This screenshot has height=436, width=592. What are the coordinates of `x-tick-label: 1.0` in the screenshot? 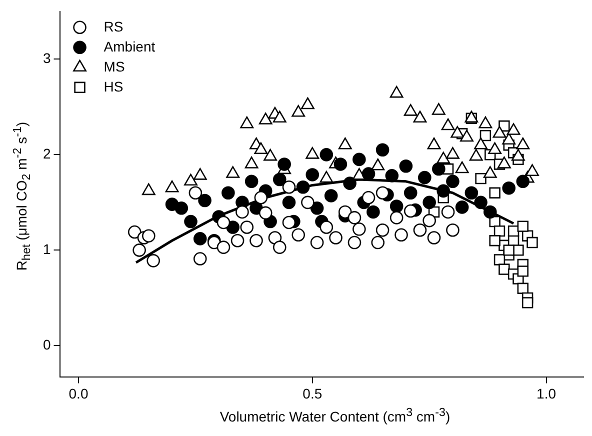 It's located at (546, 393).